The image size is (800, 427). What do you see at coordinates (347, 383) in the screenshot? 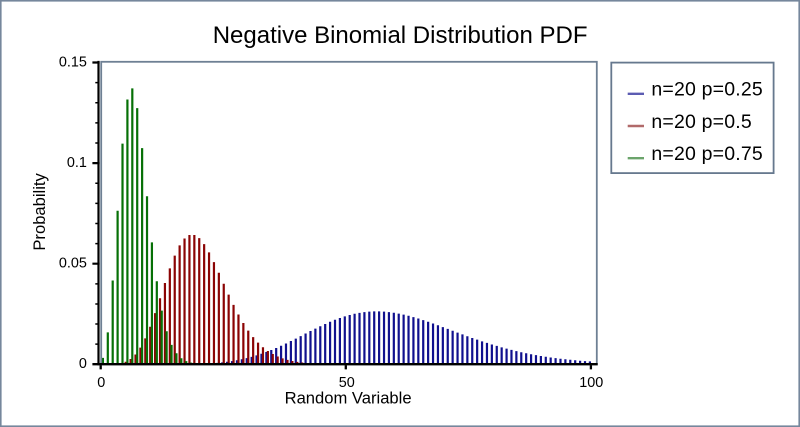
I see `svg-text: 50` at bounding box center [347, 383].